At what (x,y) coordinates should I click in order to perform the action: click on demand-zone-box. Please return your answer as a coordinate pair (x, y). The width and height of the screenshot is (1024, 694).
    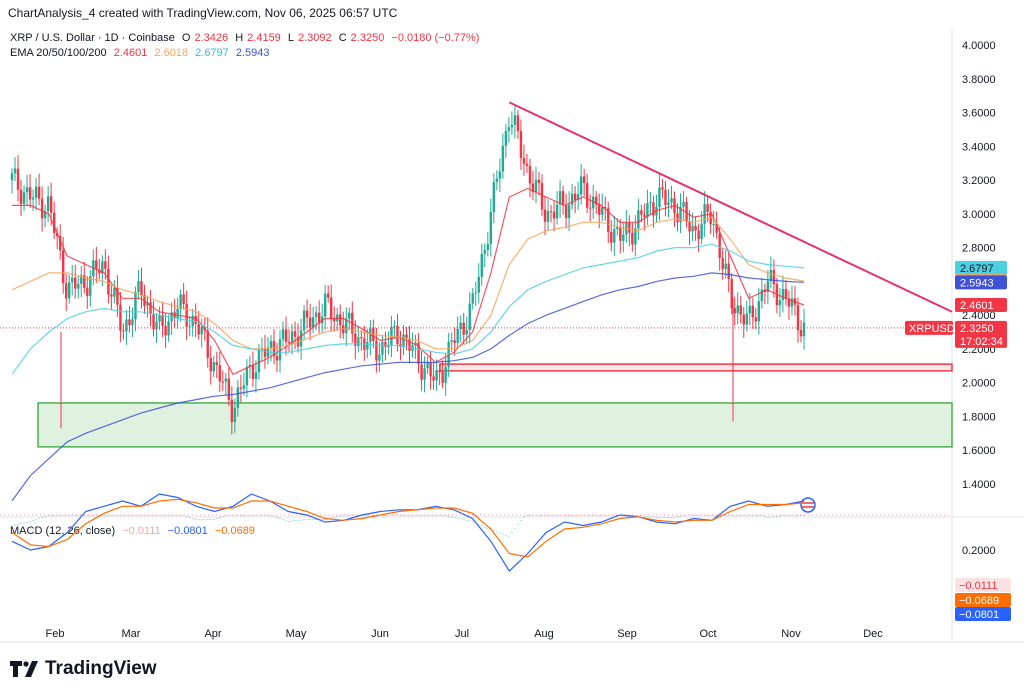
    Looking at the image, I should click on (495, 425).